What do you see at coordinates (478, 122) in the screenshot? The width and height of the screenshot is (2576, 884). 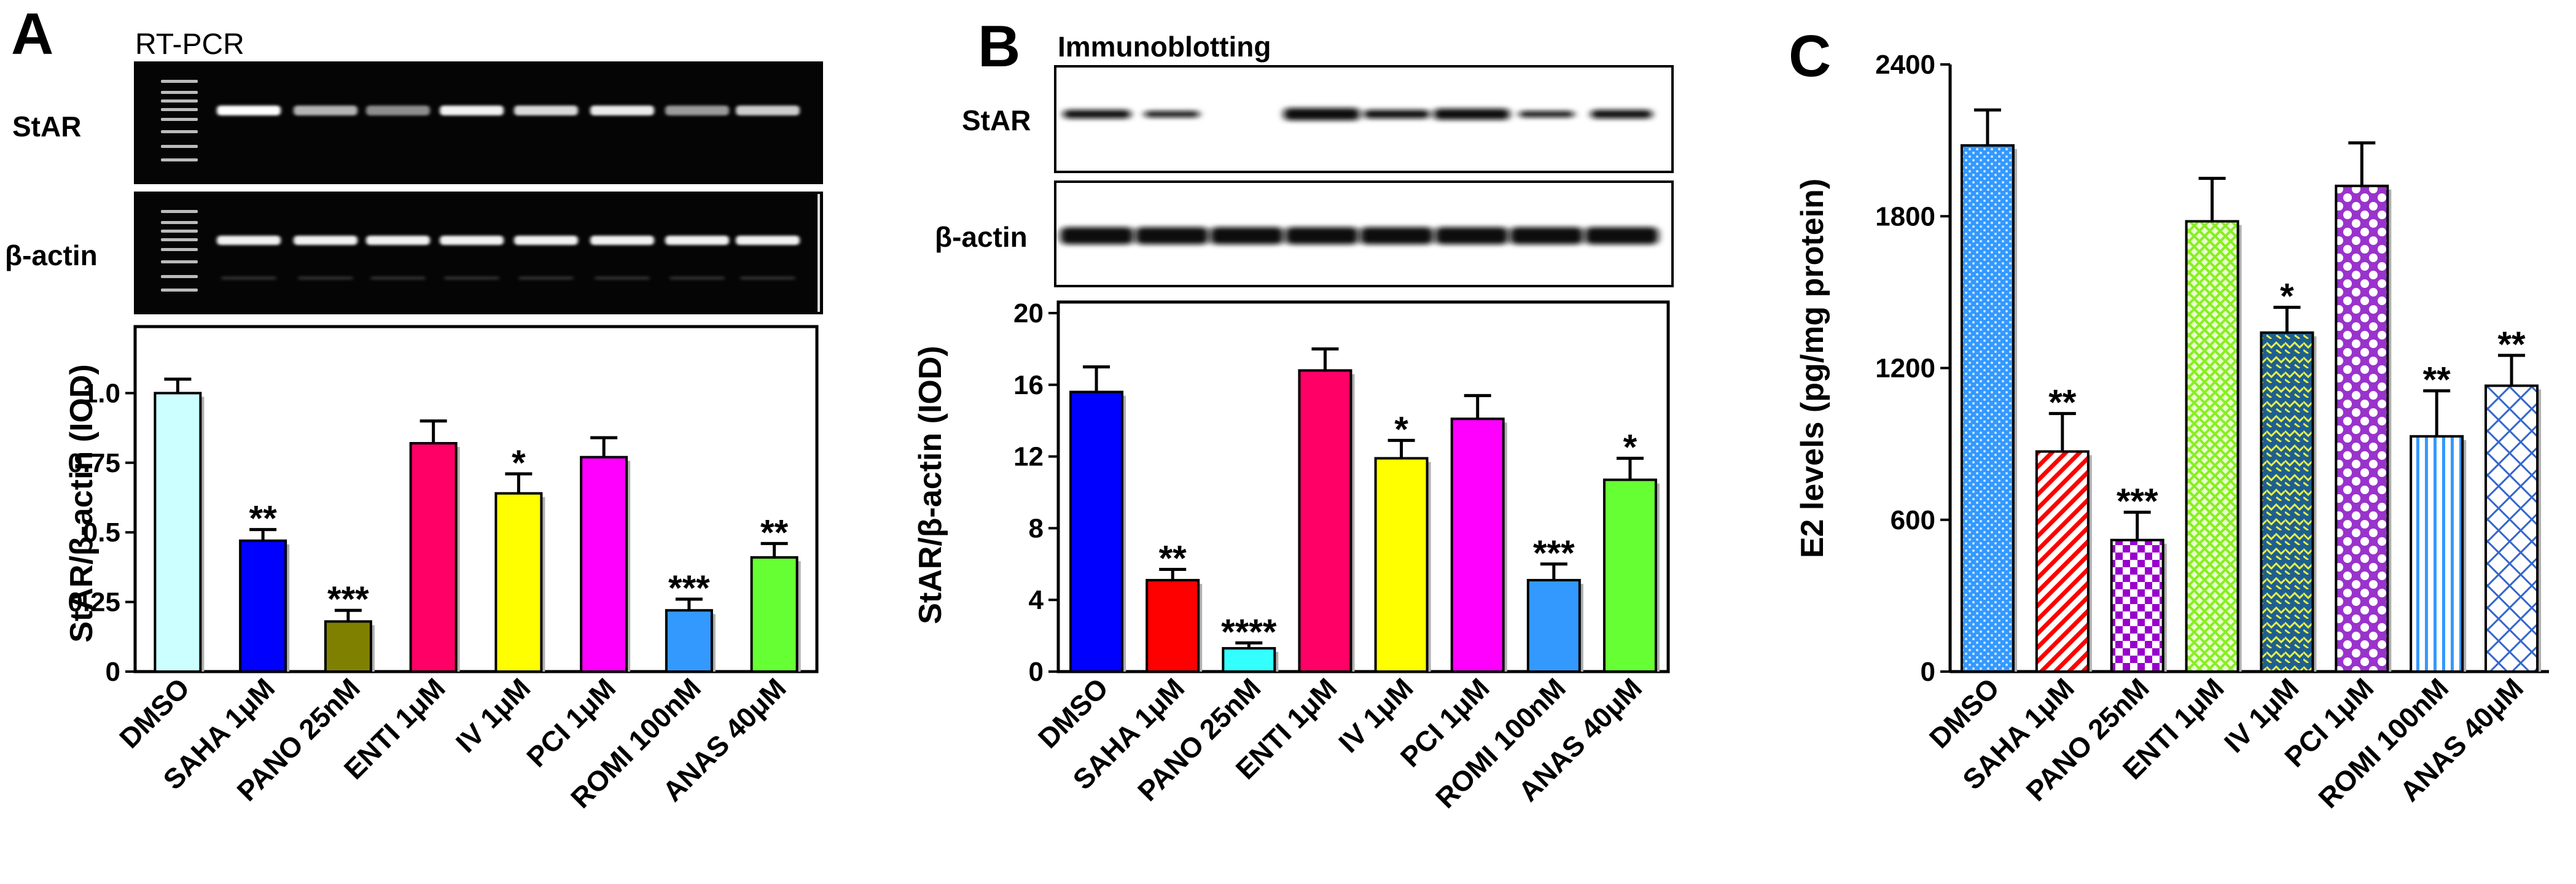 I see `gel-star-a` at bounding box center [478, 122].